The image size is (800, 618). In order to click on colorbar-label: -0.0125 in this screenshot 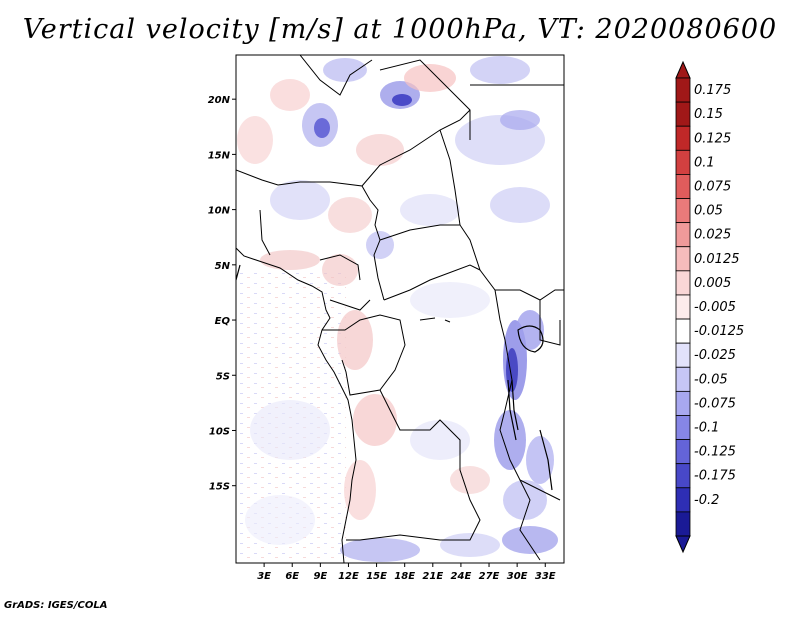, I will do `click(719, 331)`.